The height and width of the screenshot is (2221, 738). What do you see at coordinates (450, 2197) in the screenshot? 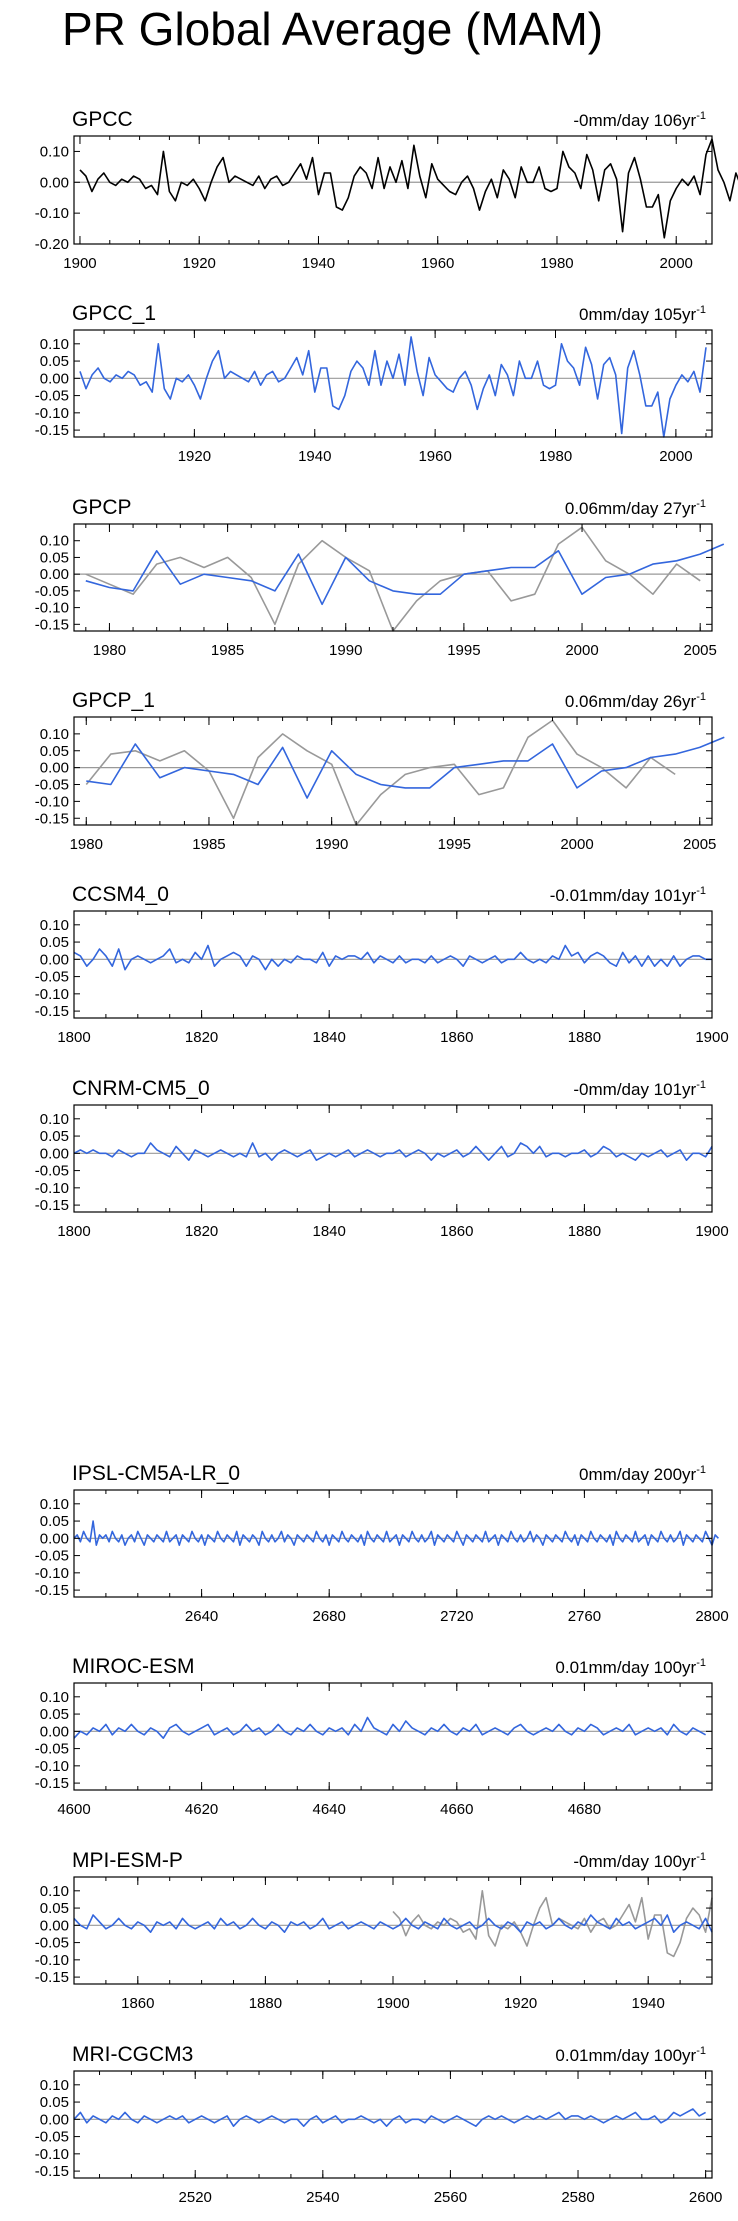
I see `x-tick-label: 2560` at bounding box center [450, 2197].